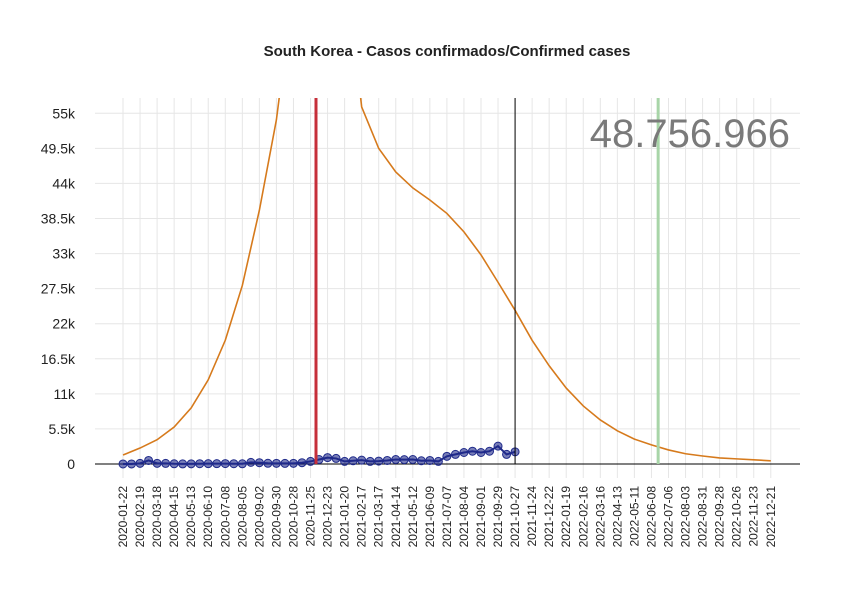 The height and width of the screenshot is (600, 850). What do you see at coordinates (362, 517) in the screenshot?
I see `x-tick-label: 2021-02-17` at bounding box center [362, 517].